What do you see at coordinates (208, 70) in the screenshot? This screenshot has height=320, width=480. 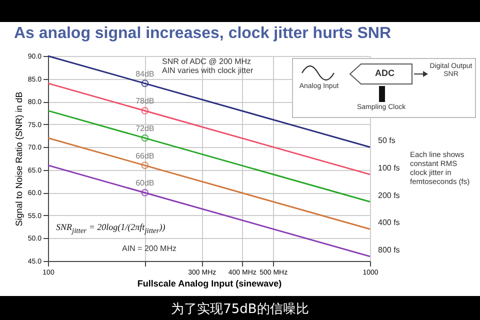 I see `annotation: AIN varies with clock jitter` at bounding box center [208, 70].